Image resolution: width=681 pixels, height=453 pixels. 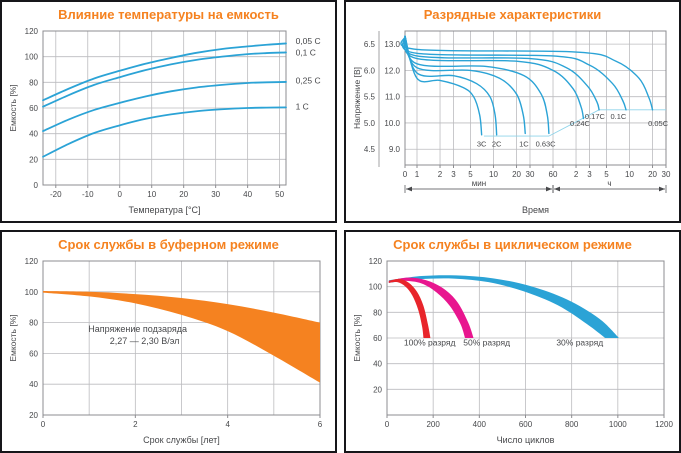 What do you see at coordinates (482, 144) in the screenshot?
I see `svg-text: 3C` at bounding box center [482, 144].